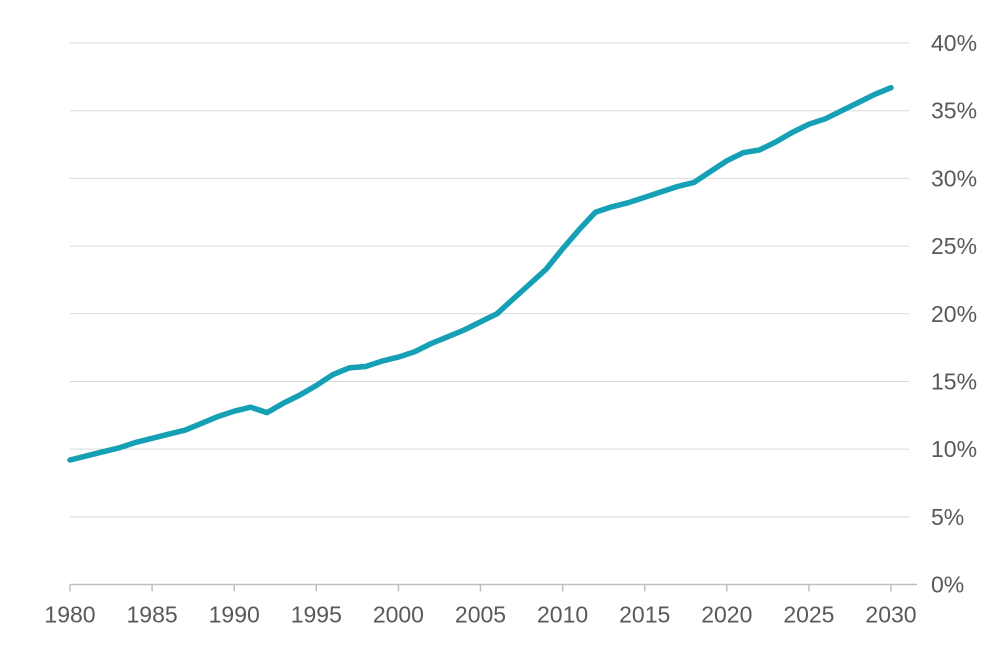  What do you see at coordinates (947, 585) in the screenshot?
I see `y-tick-label-0%: 0%` at bounding box center [947, 585].